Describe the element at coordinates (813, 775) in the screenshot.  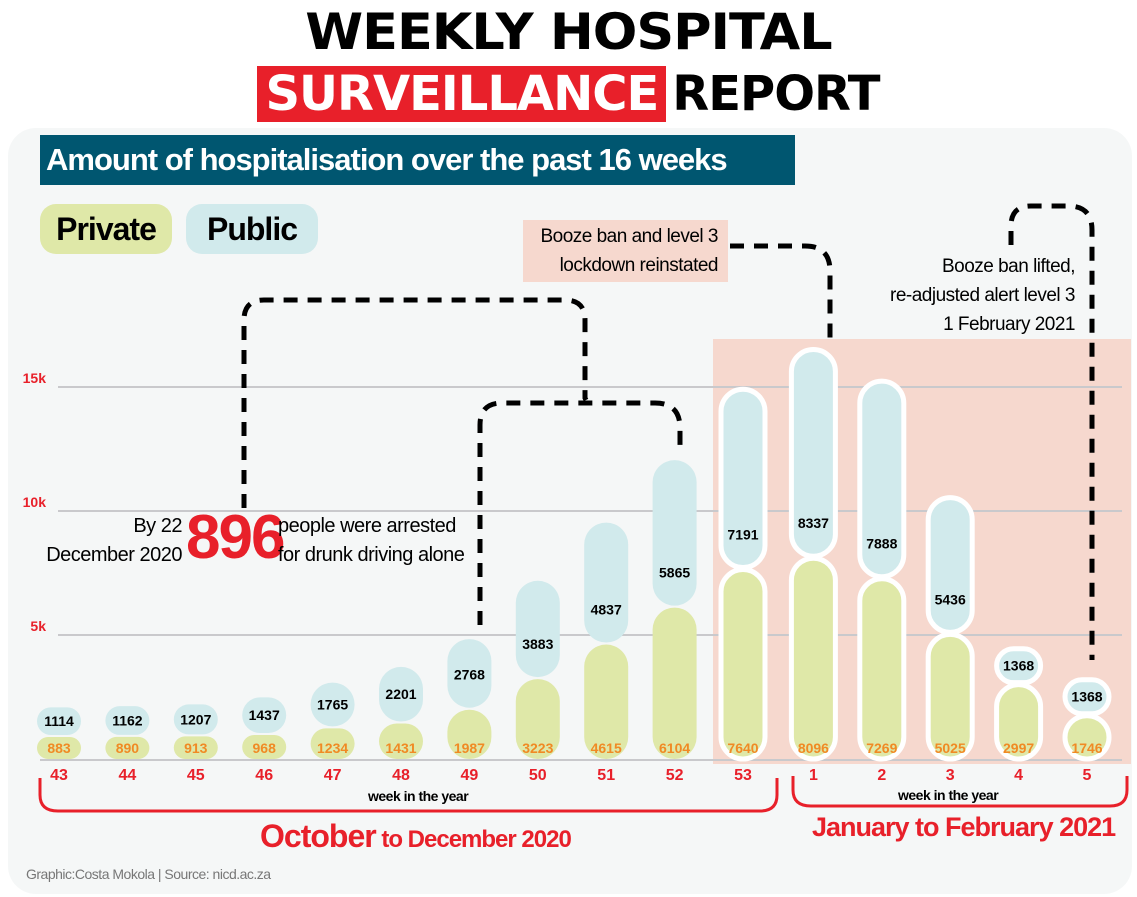
I see `x-tick-label: 1` at that location.